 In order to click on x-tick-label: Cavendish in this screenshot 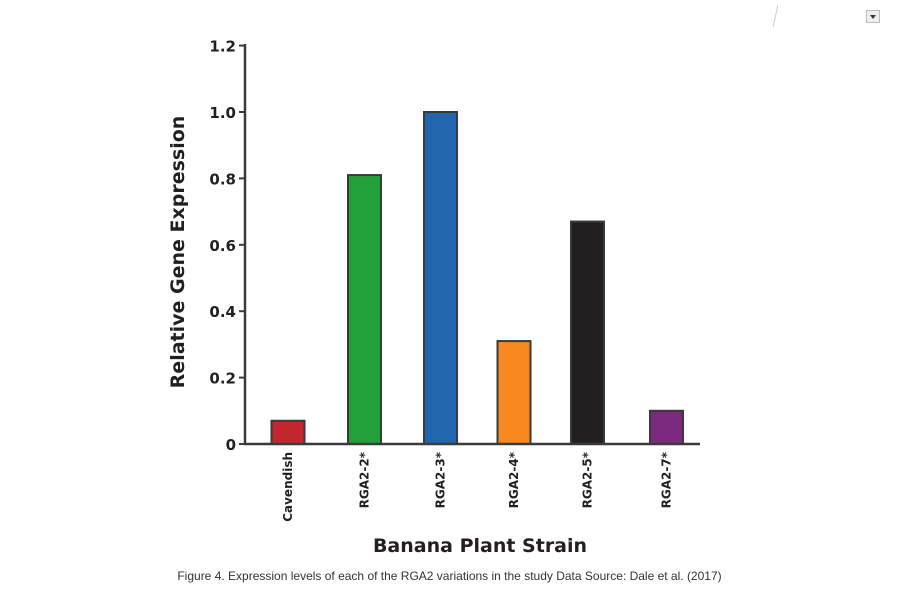, I will do `click(288, 487)`.